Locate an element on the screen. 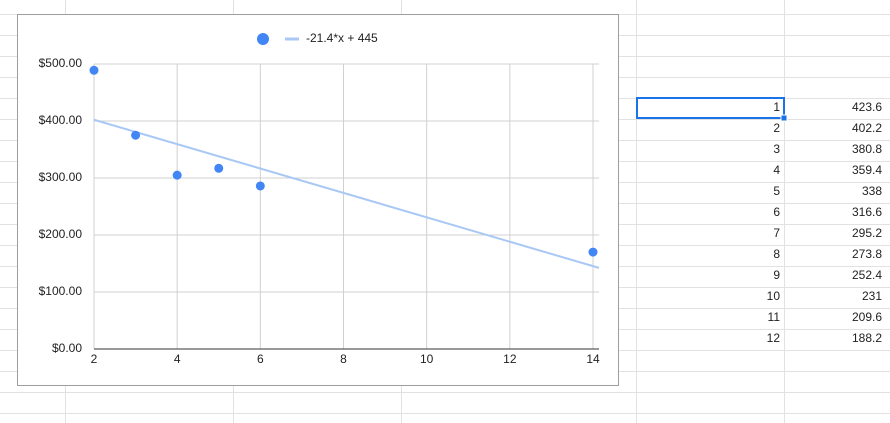 The width and height of the screenshot is (890, 423). cell: 252.4 is located at coordinates (867, 275).